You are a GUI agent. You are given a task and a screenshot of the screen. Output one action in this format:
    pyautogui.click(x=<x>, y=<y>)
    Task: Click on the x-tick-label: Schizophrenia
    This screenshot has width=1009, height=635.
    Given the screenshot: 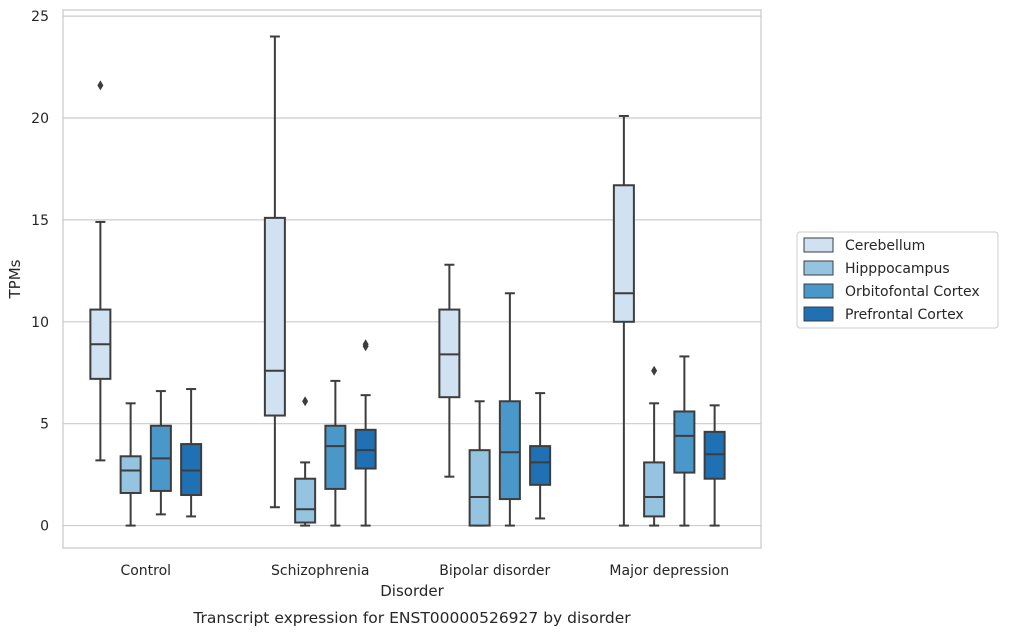 What is the action you would take?
    pyautogui.click(x=320, y=571)
    